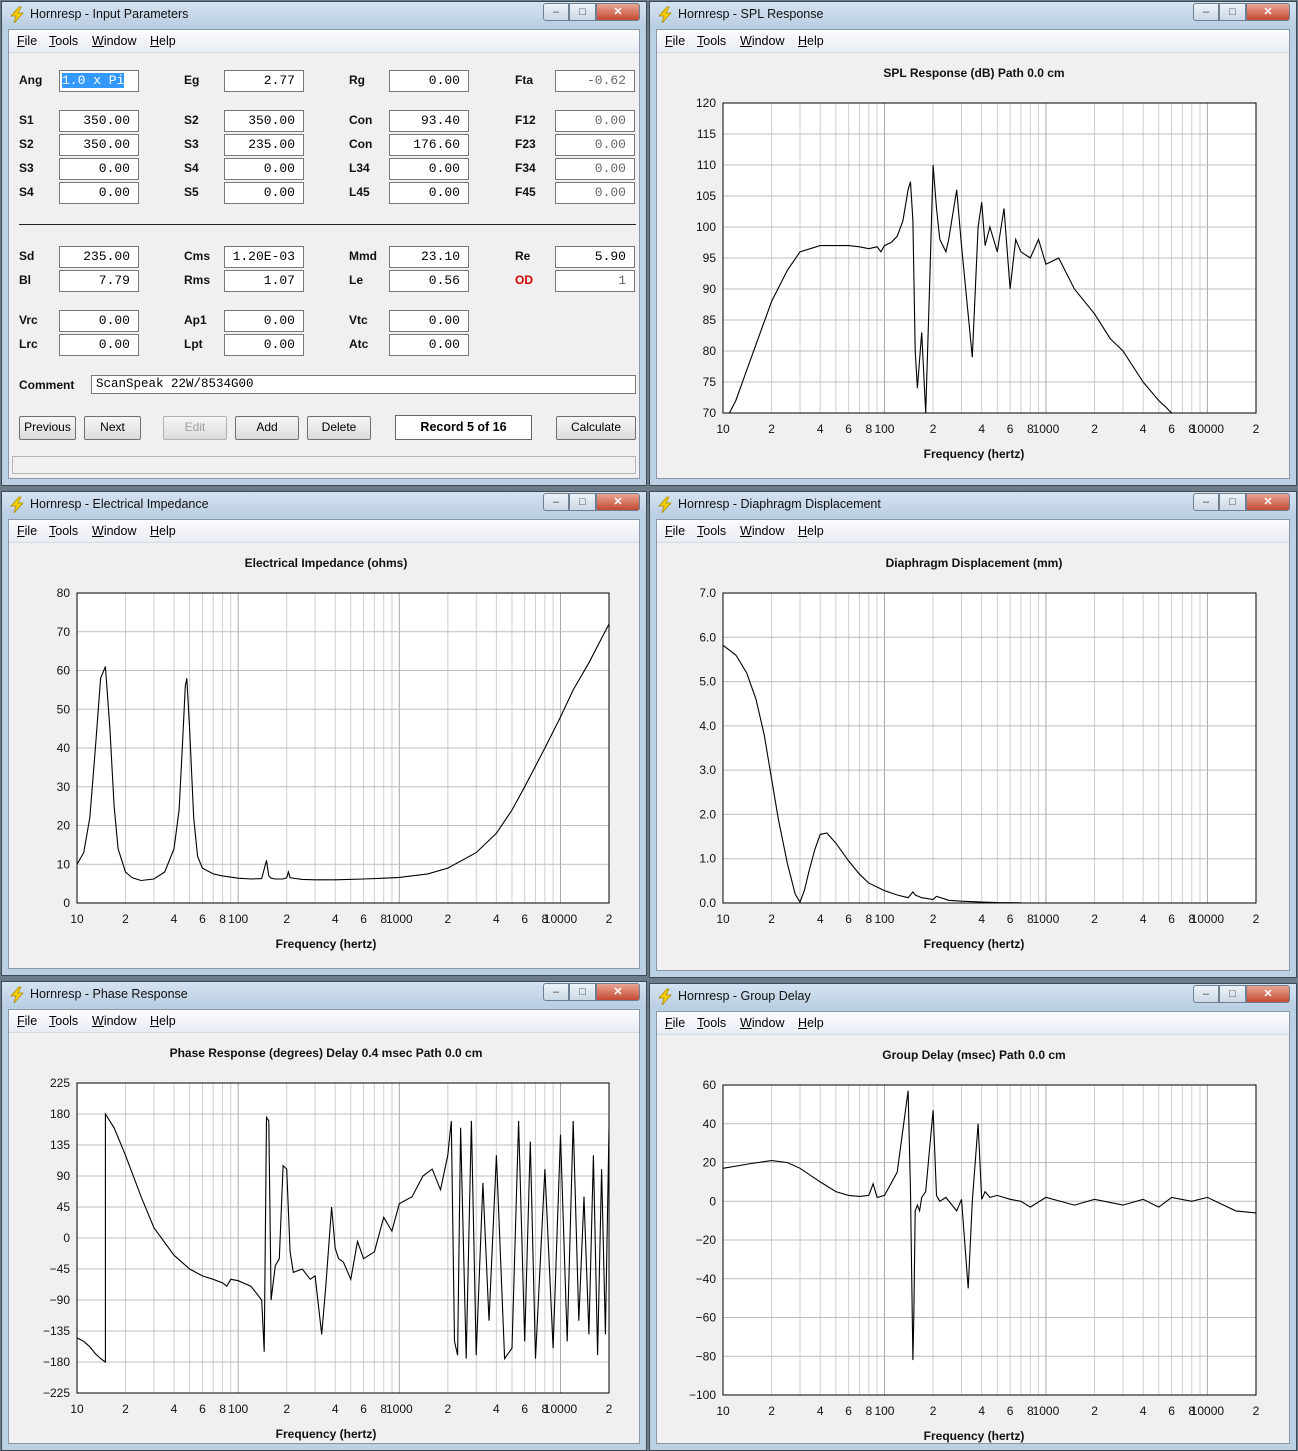 Image resolution: width=1298 pixels, height=1451 pixels. What do you see at coordinates (429, 257) in the screenshot?
I see `param-field-mmd: 23.10` at bounding box center [429, 257].